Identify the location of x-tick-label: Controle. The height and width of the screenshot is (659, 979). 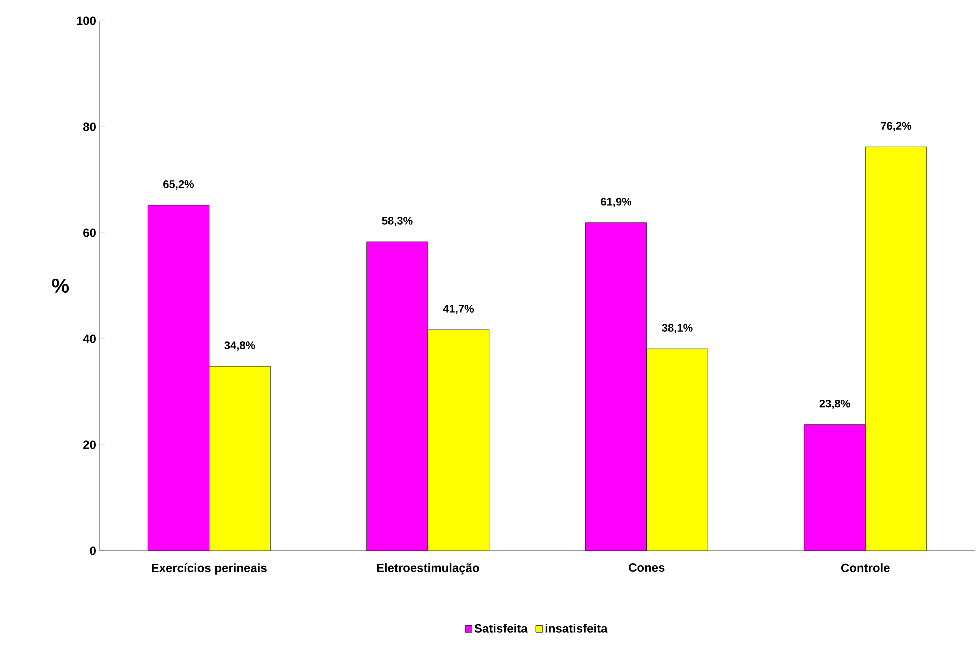
(865, 568).